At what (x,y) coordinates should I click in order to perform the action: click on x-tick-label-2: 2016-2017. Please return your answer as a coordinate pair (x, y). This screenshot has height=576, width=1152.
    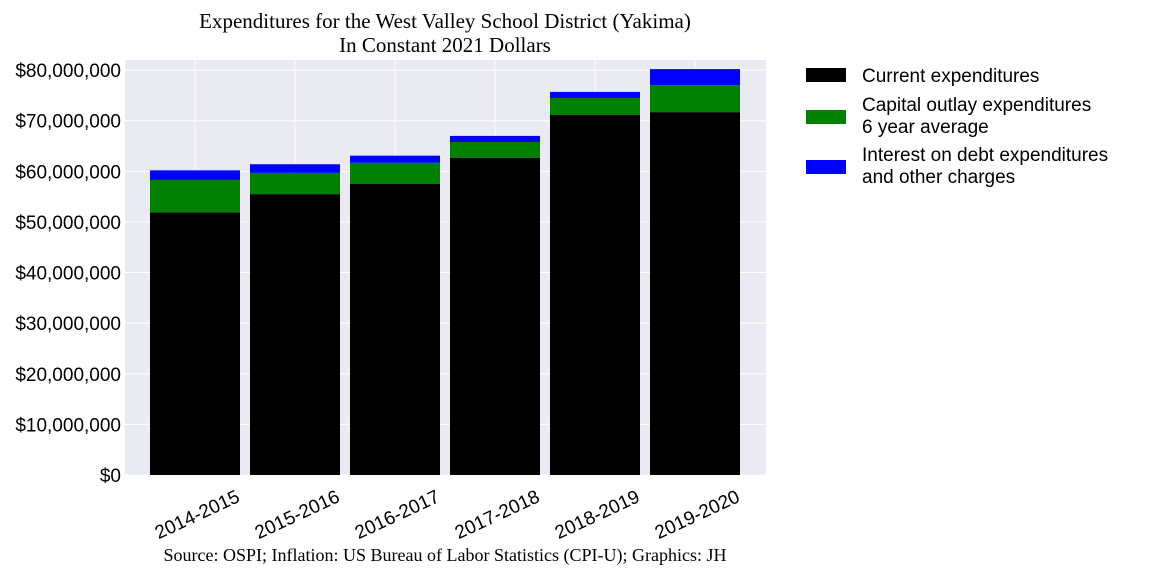
    Looking at the image, I should click on (397, 514).